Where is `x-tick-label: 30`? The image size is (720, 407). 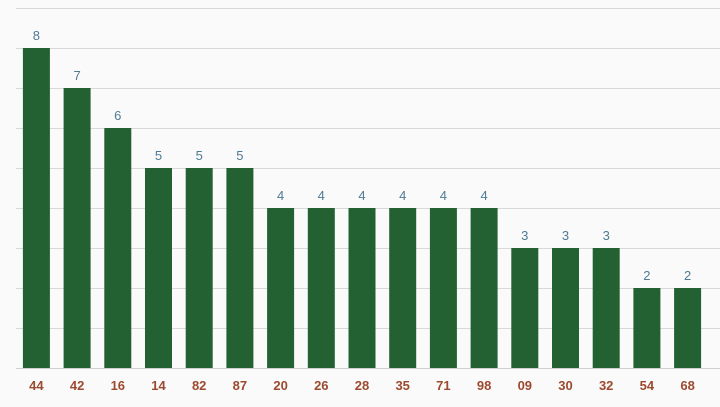
x-tick-label: 30 is located at coordinates (565, 385).